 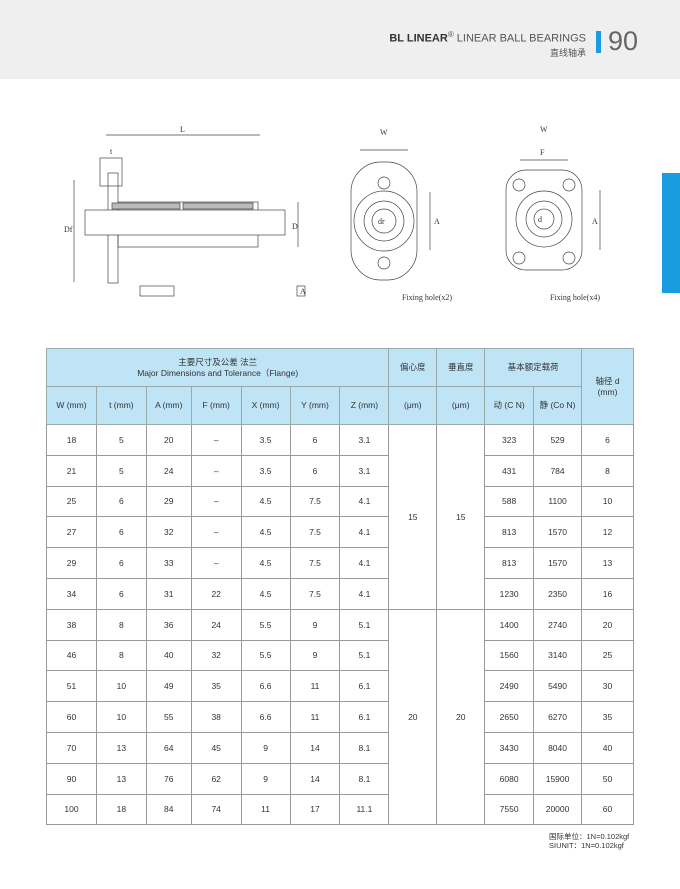 I want to click on table-cell: 33, so click(x=168, y=563).